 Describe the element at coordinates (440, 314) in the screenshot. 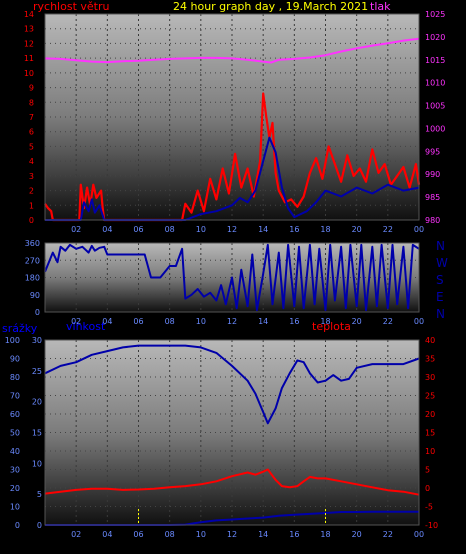

I see `compass-n-bottom: N` at that location.